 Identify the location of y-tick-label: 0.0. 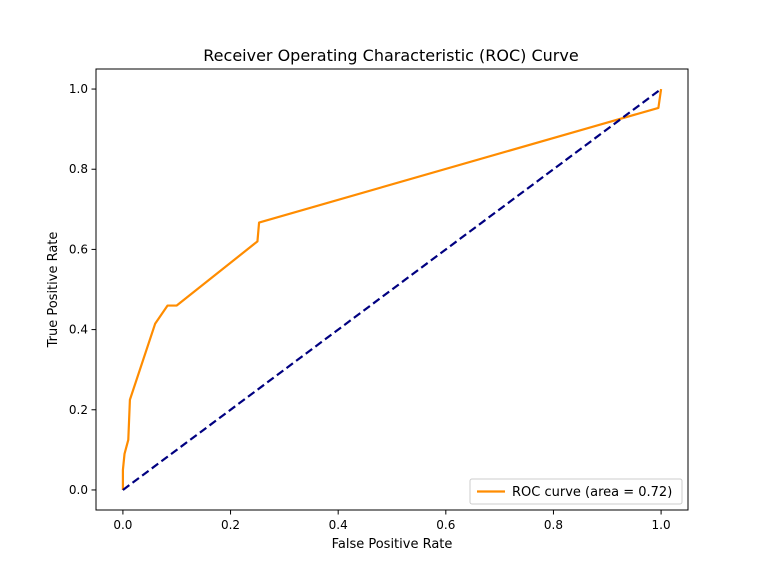
(78, 490).